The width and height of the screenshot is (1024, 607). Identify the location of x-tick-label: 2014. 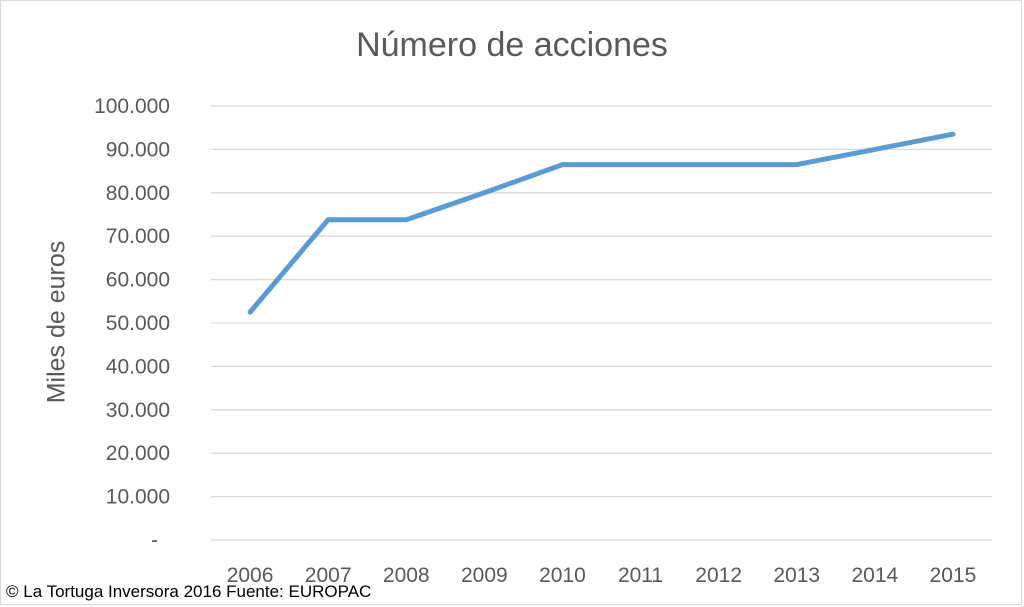
(874, 575).